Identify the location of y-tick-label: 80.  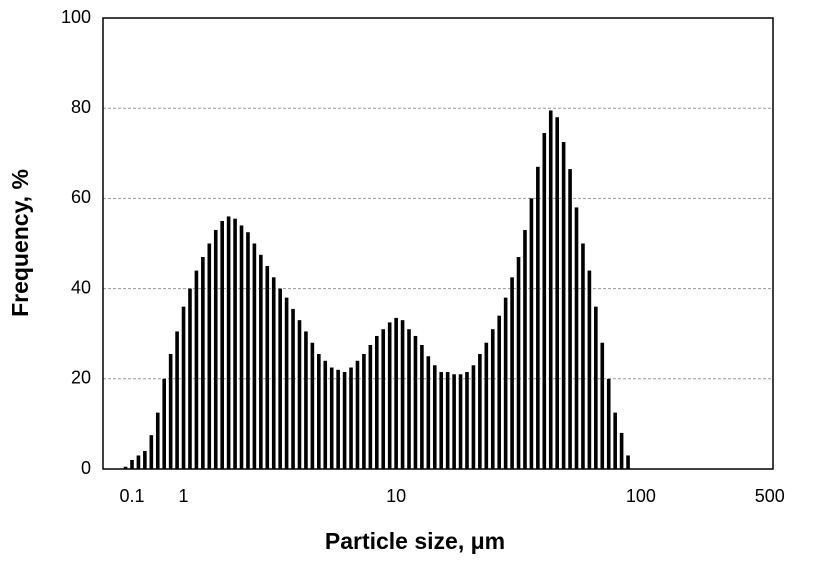
(81, 107).